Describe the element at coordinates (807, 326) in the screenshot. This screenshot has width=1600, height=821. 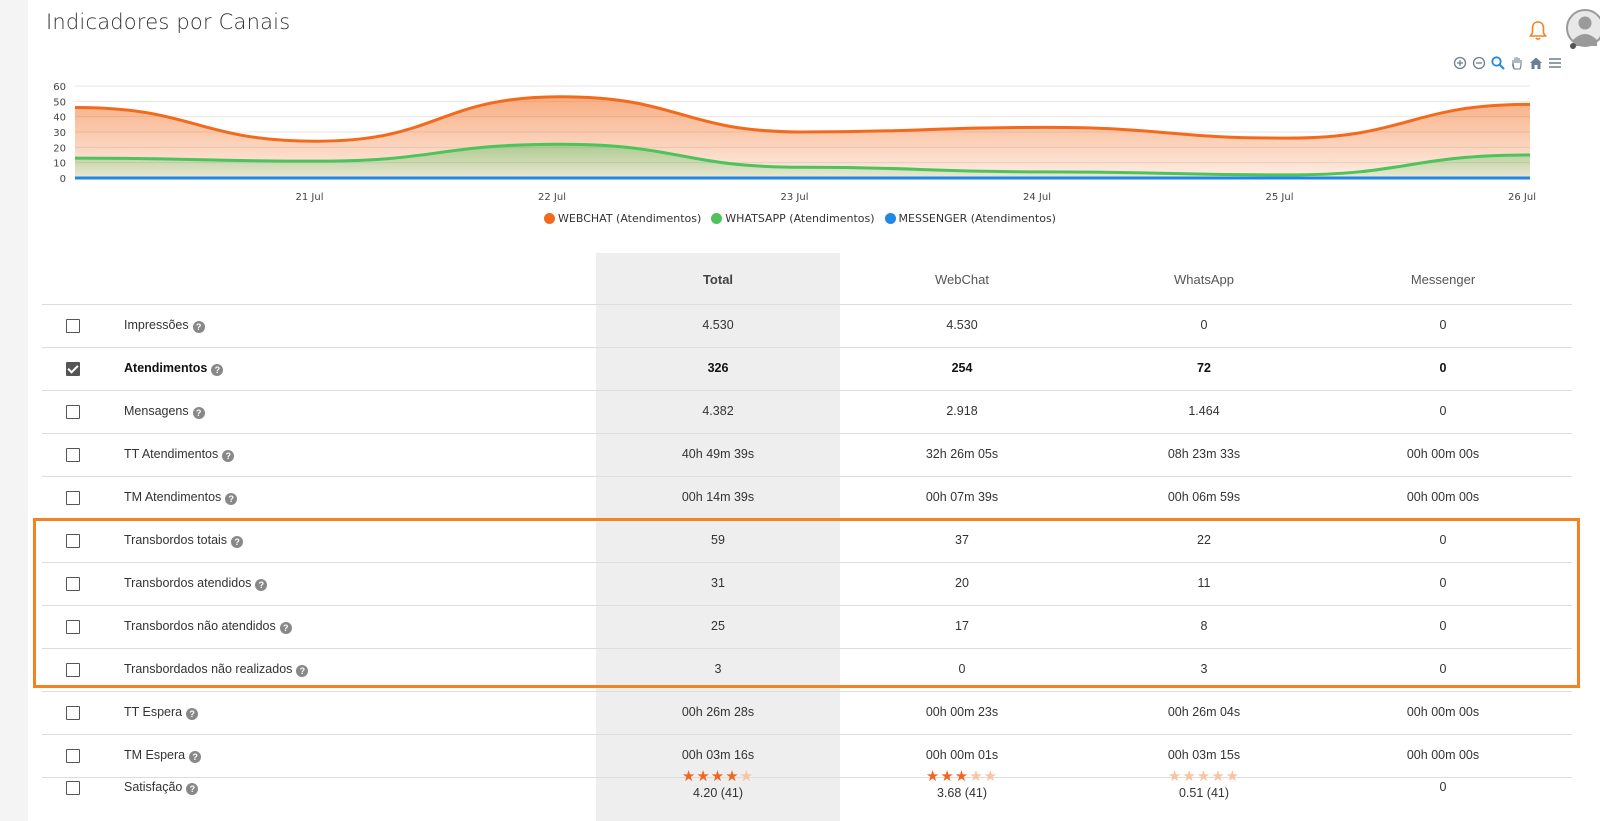
I see `table-row: Impressões? 4.530 4.530 0 0` at that location.